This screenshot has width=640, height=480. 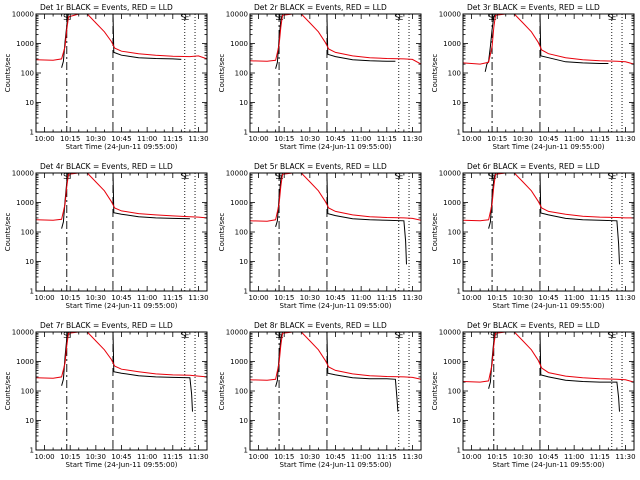 What do you see at coordinates (320, 7) in the screenshot?
I see `panel-title: Det 2r BLACK = Events, RED = LLD` at bounding box center [320, 7].